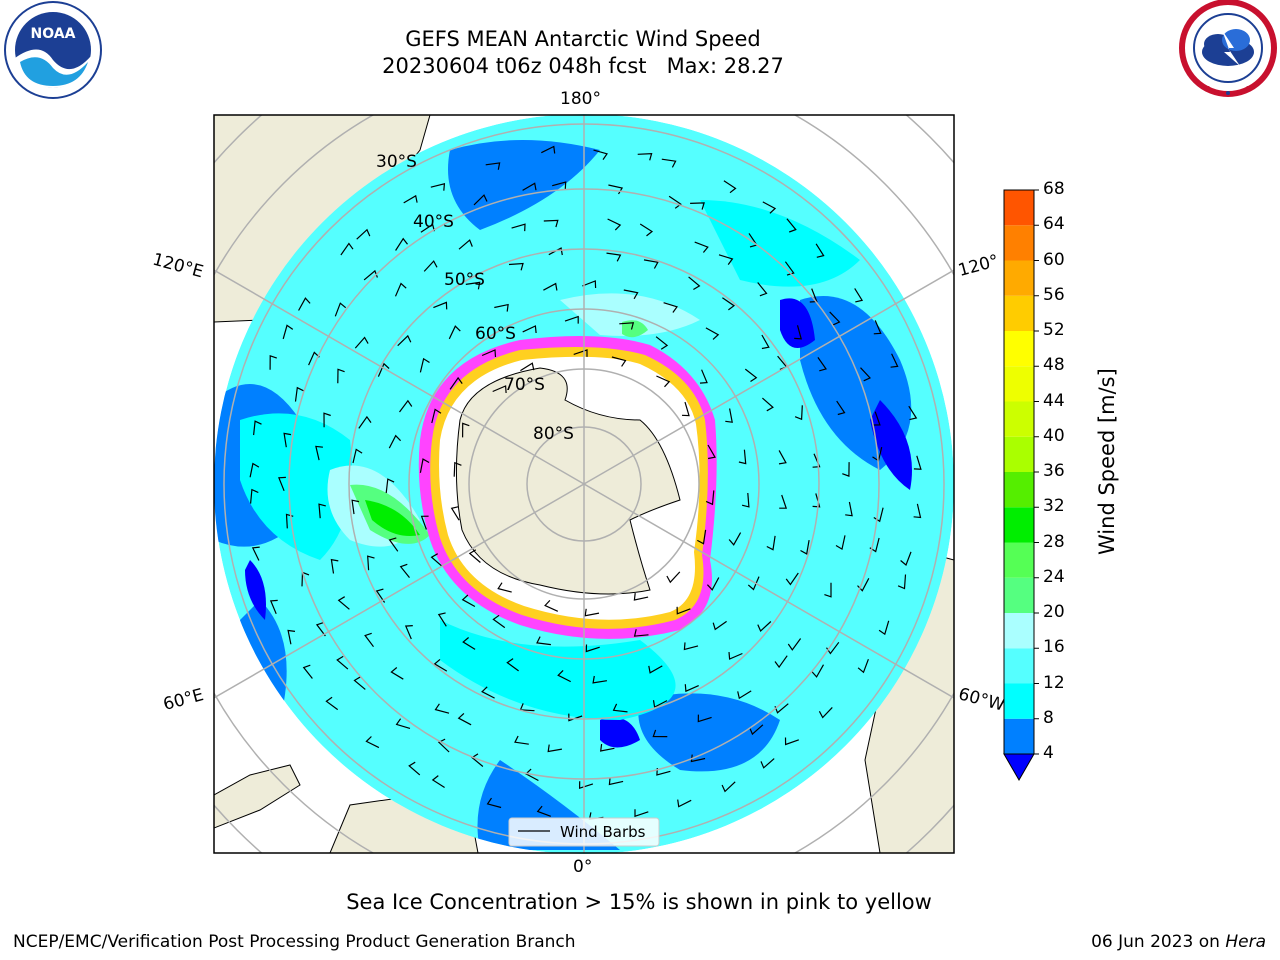 The width and height of the screenshot is (1280, 960). What do you see at coordinates (1054, 506) in the screenshot?
I see `colorbar-tick-label: 32` at bounding box center [1054, 506].